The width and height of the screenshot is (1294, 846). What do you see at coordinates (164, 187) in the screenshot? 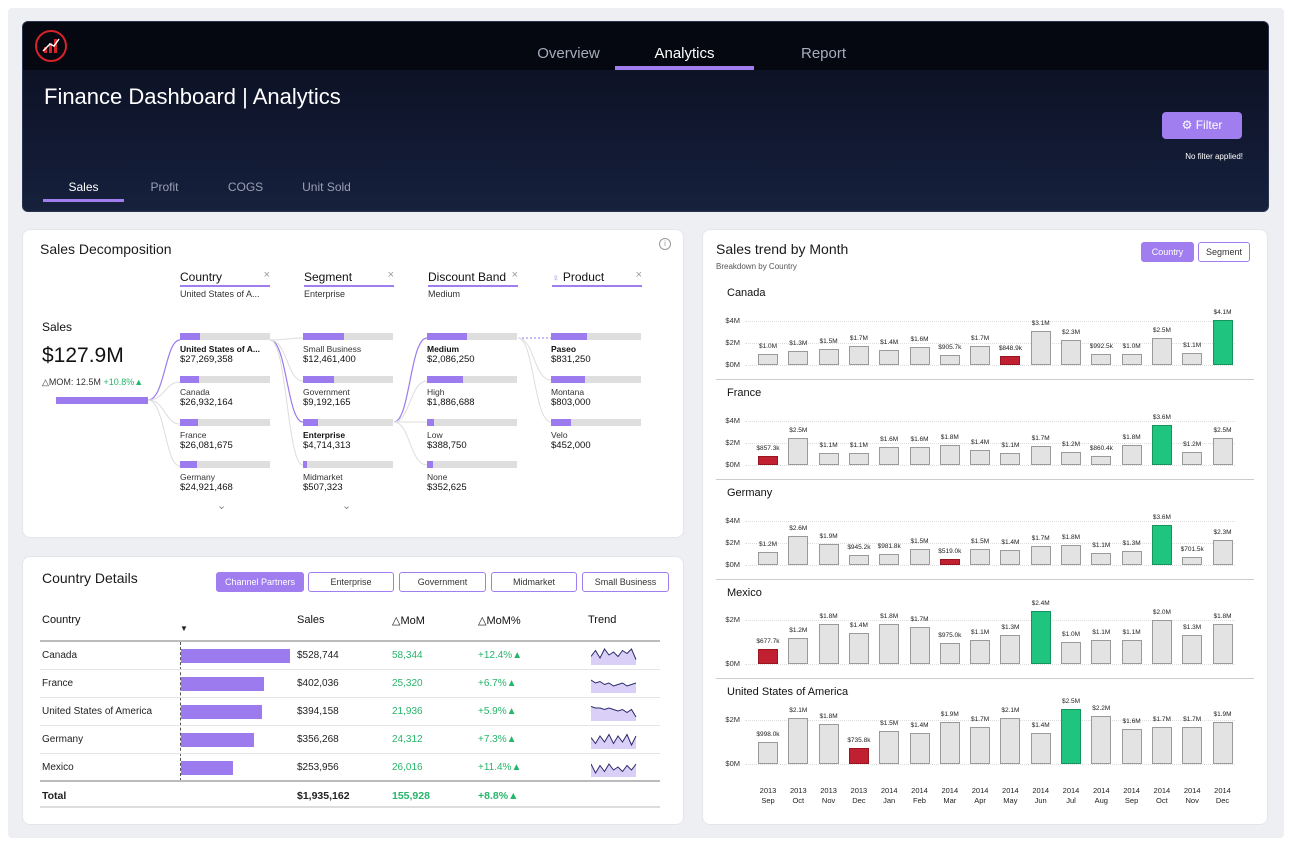
I see `tab-profit: Profit` at bounding box center [164, 187].